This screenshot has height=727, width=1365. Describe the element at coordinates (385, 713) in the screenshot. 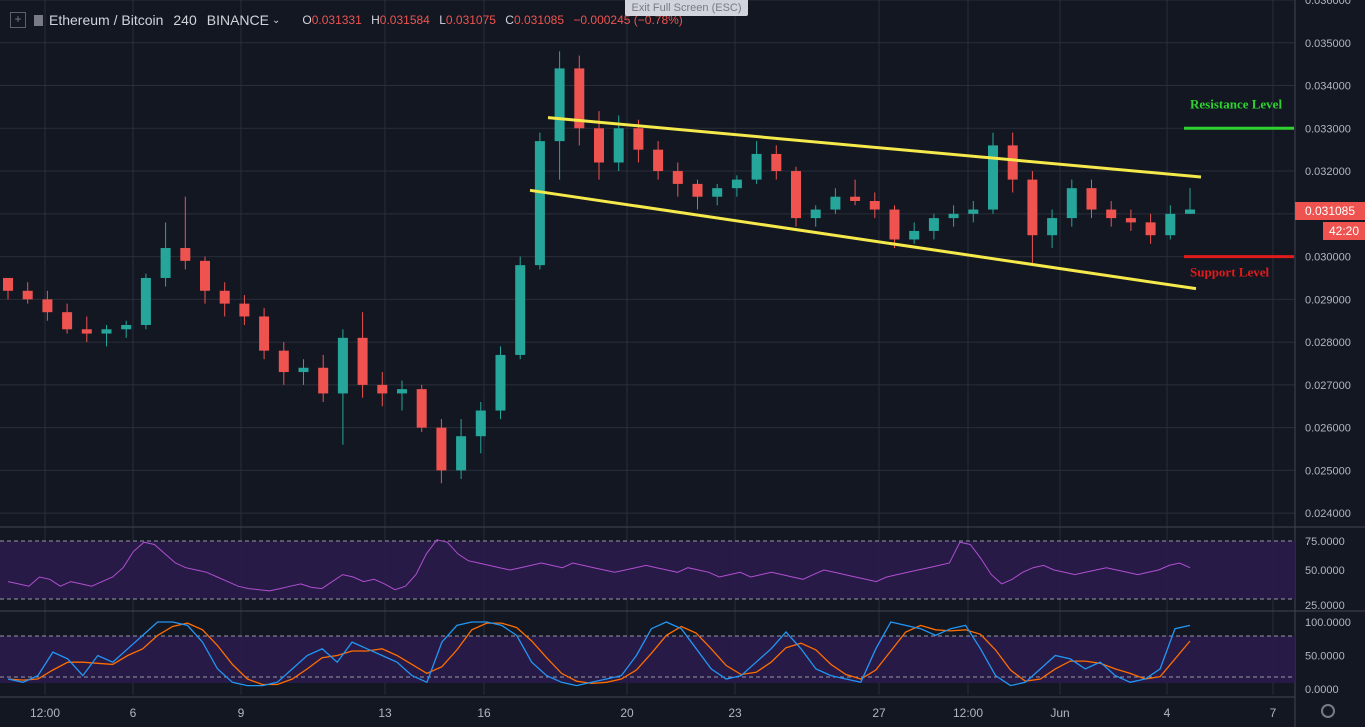

I see `time-tick-label: 13` at that location.